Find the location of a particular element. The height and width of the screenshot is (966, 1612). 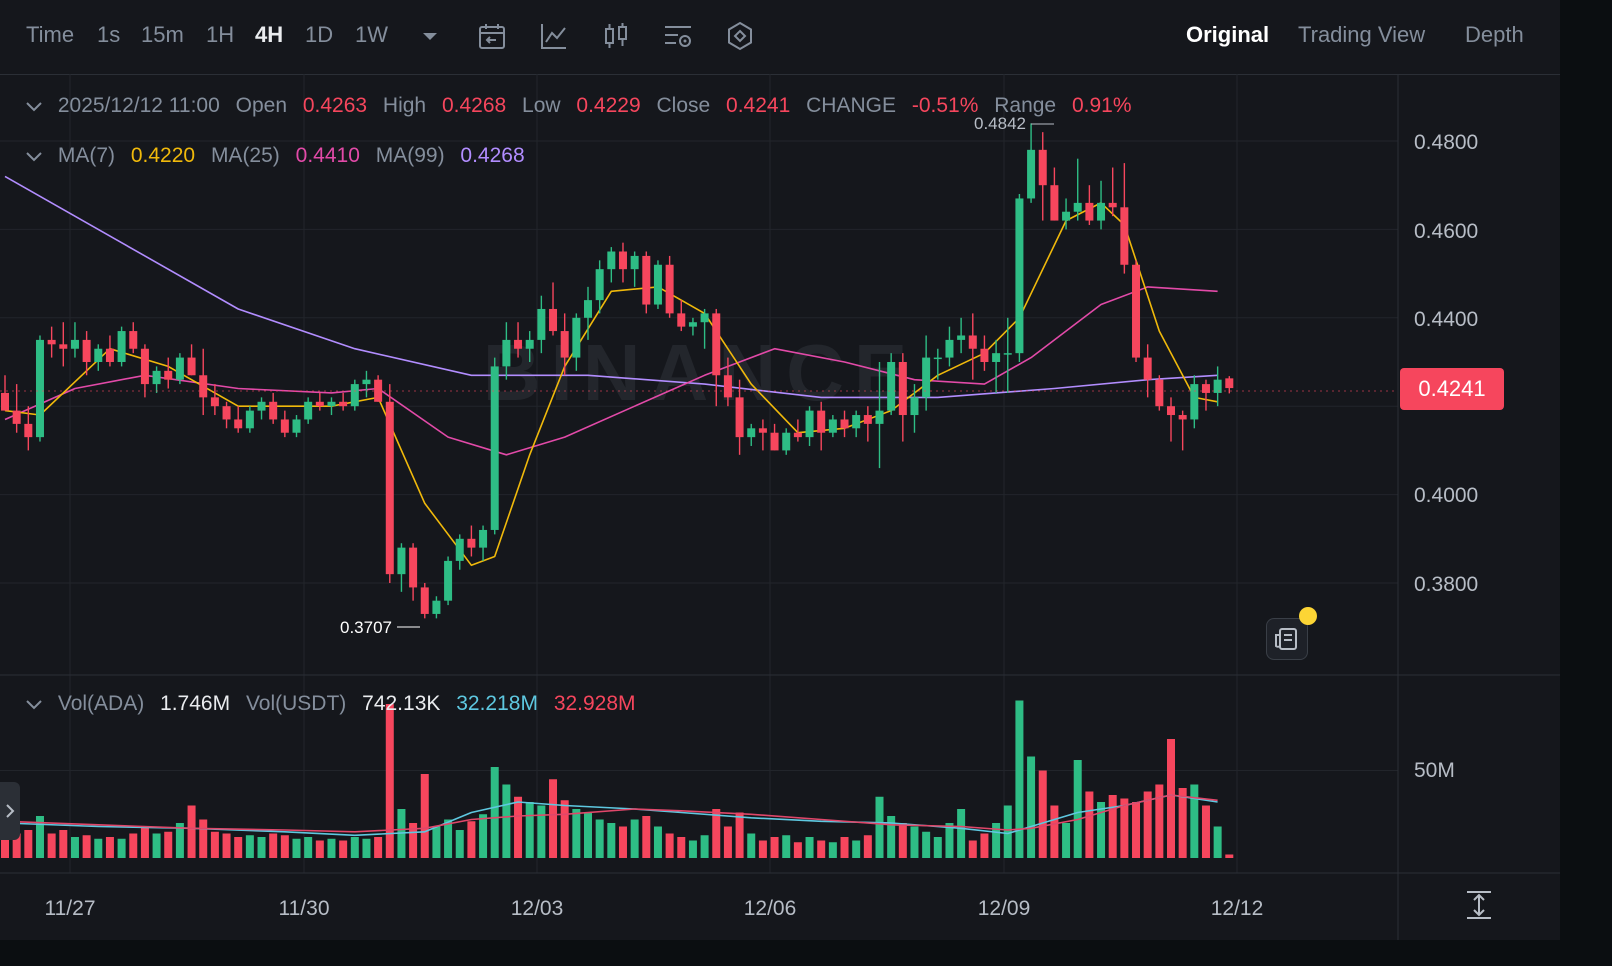

low-label: Low is located at coordinates (541, 105).